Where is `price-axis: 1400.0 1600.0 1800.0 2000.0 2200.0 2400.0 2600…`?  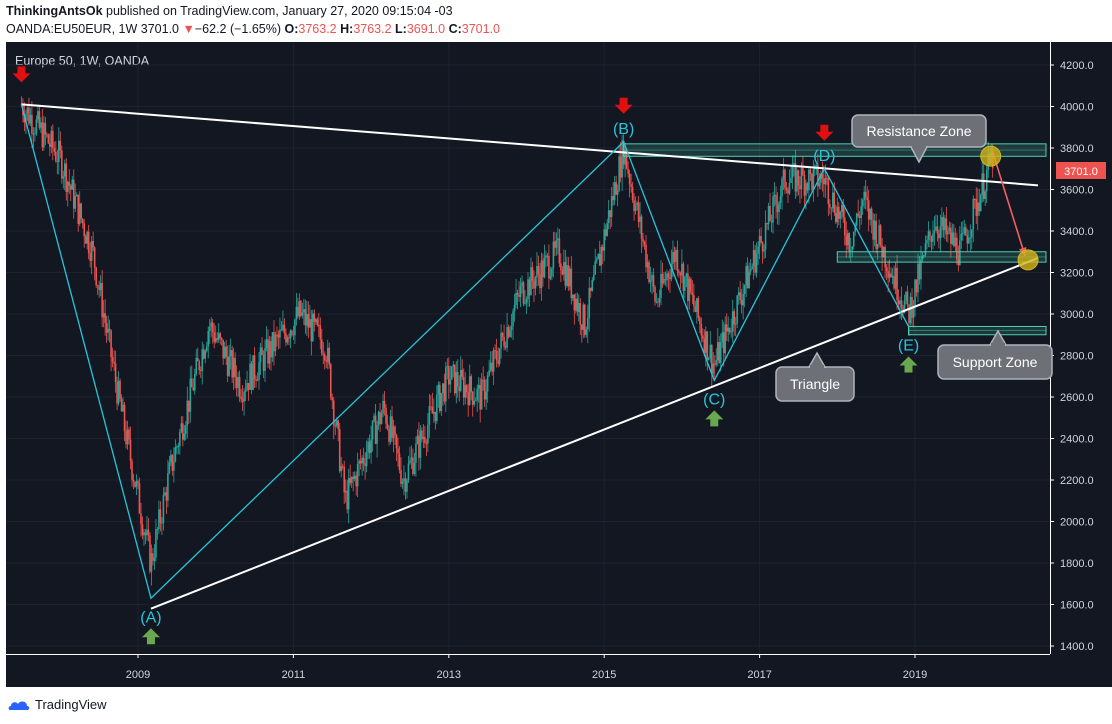 price-axis: 1400.0 1600.0 1800.0 2000.0 2200.0 2400.0 2600… is located at coordinates (1081, 364).